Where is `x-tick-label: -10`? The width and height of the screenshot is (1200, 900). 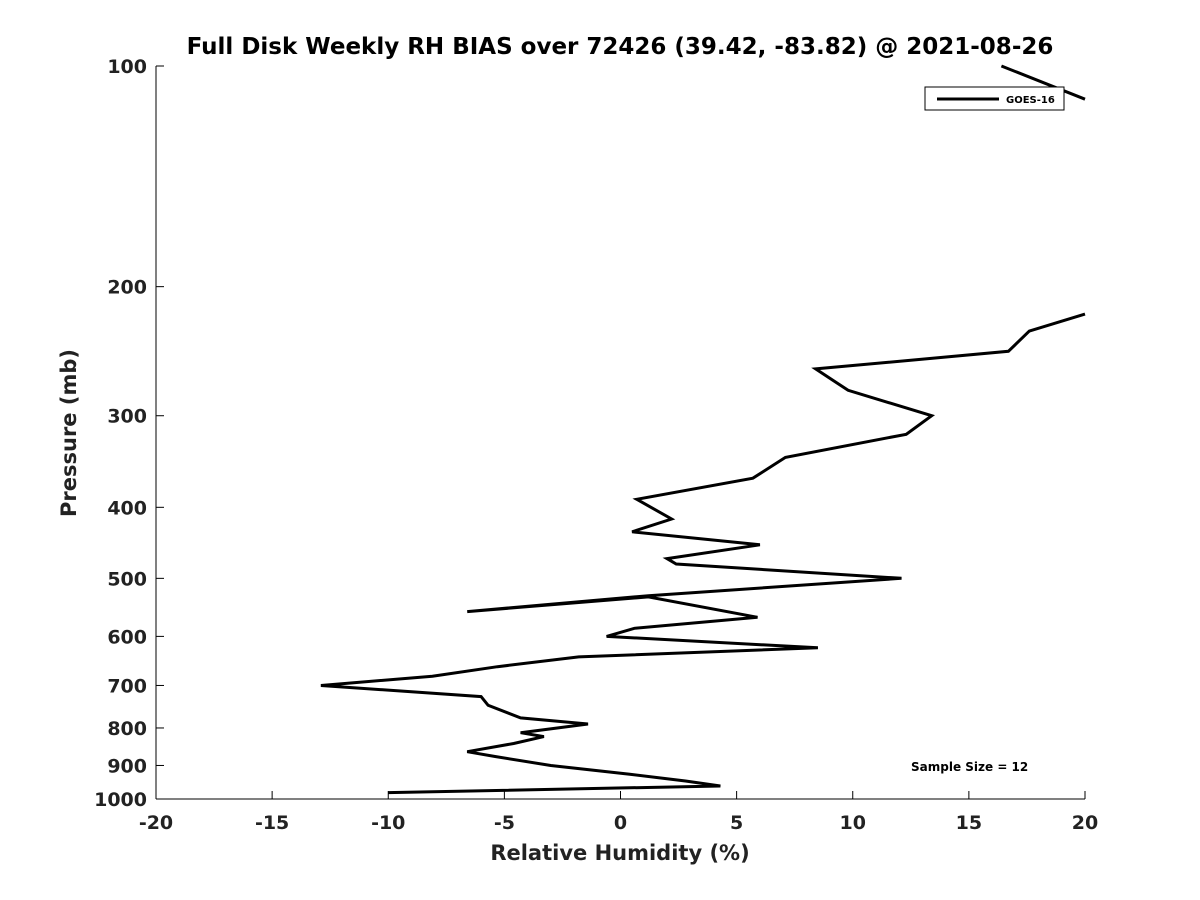
x-tick-label: -10 is located at coordinates (388, 823).